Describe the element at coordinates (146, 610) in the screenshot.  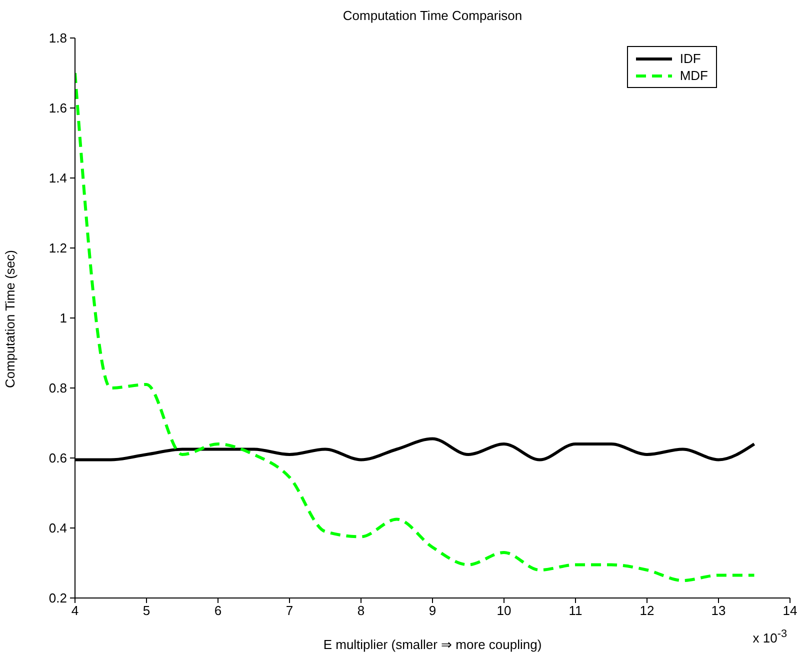
I see `x-tick-label: 5` at that location.